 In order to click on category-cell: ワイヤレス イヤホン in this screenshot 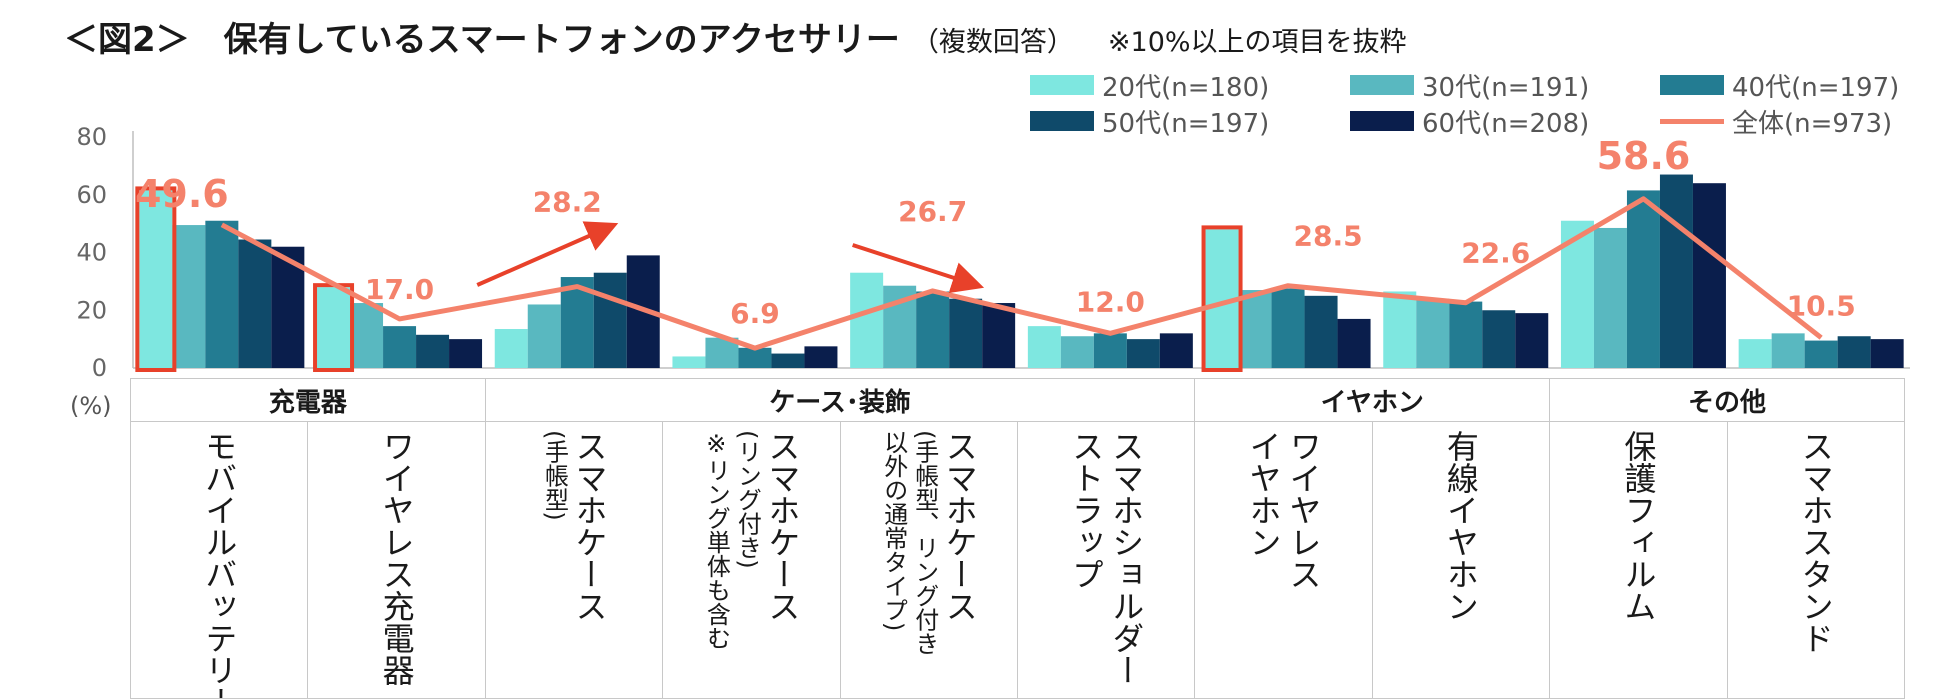, I will do `click(1283, 560)`.